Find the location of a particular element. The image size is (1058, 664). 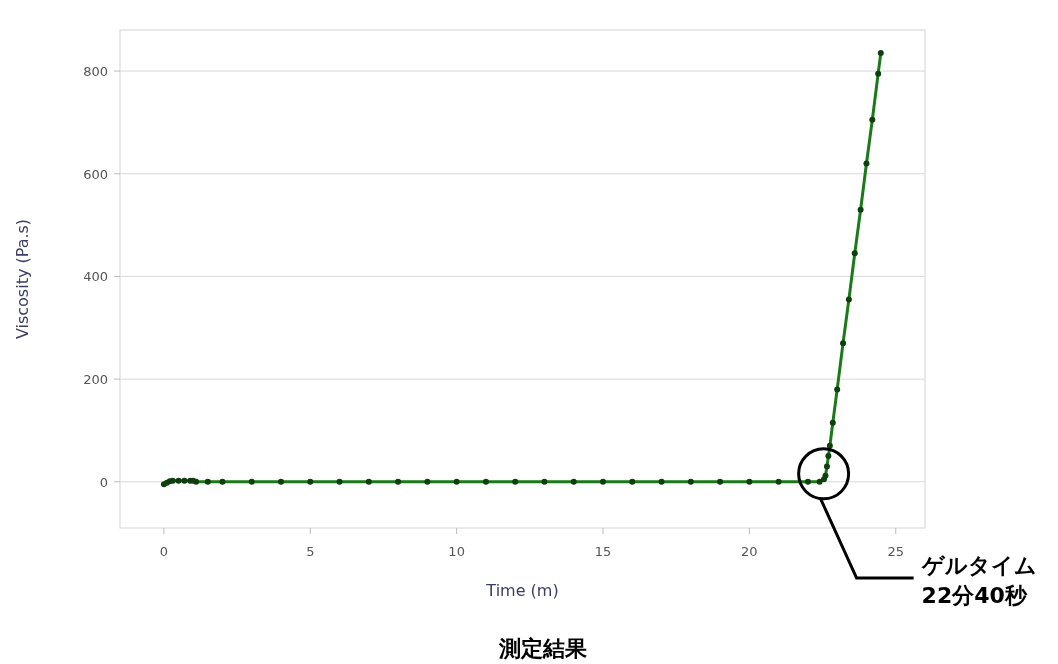

x-tick-label: 0 is located at coordinates (164, 551).